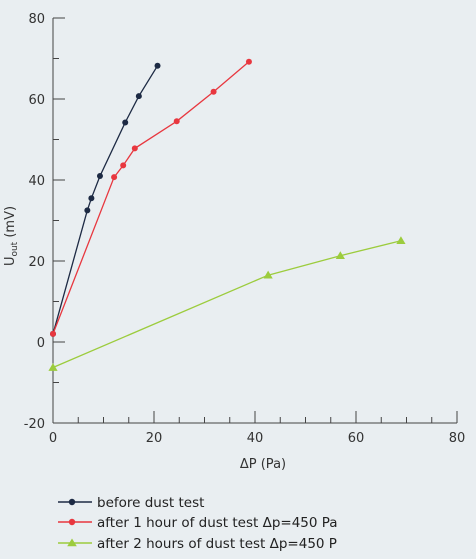 The image size is (476, 559). I want to click on legend-label: after 2 hours of dust test Δp=450 P, so click(217, 544).